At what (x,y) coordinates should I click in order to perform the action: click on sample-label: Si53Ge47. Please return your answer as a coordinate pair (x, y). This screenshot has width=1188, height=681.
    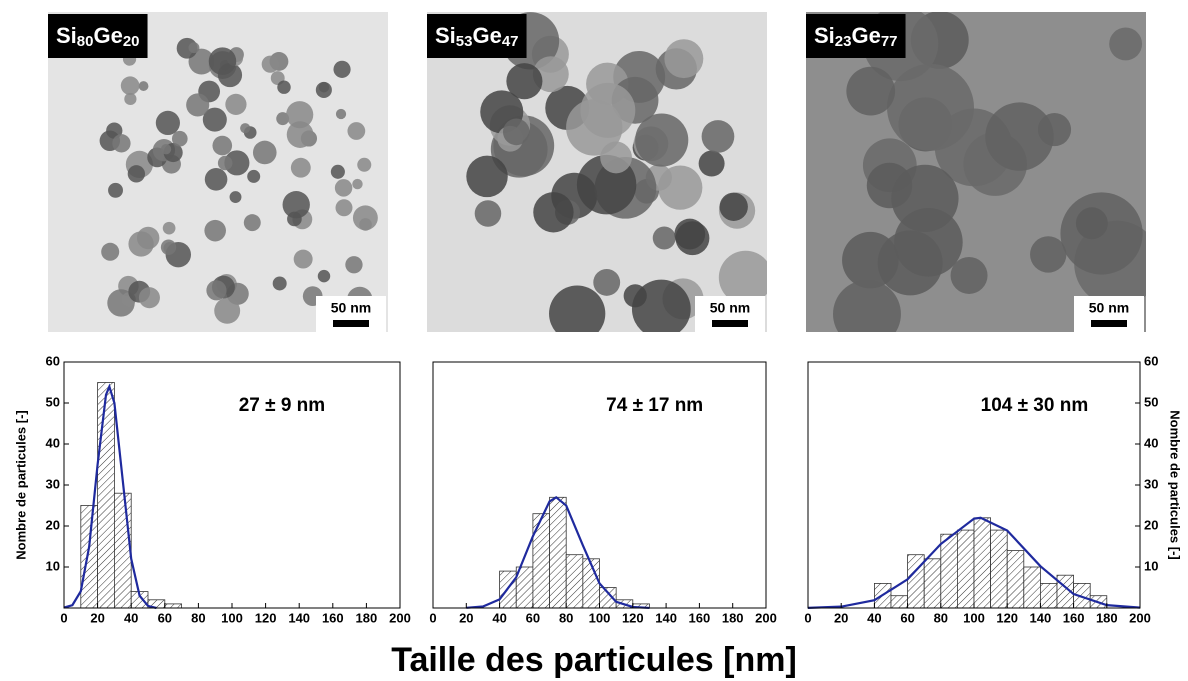
    Looking at the image, I should click on (477, 36).